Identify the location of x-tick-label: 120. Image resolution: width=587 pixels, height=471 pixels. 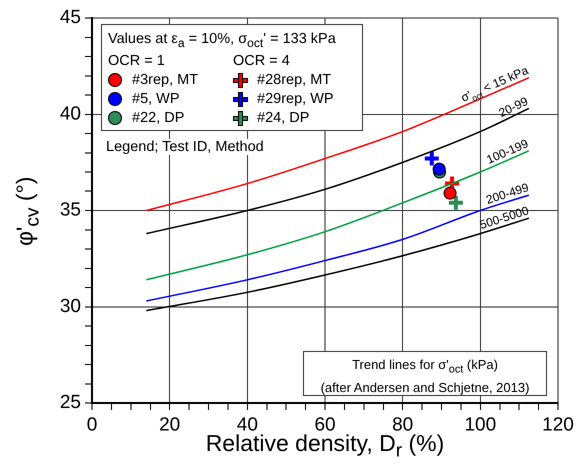
(558, 425).